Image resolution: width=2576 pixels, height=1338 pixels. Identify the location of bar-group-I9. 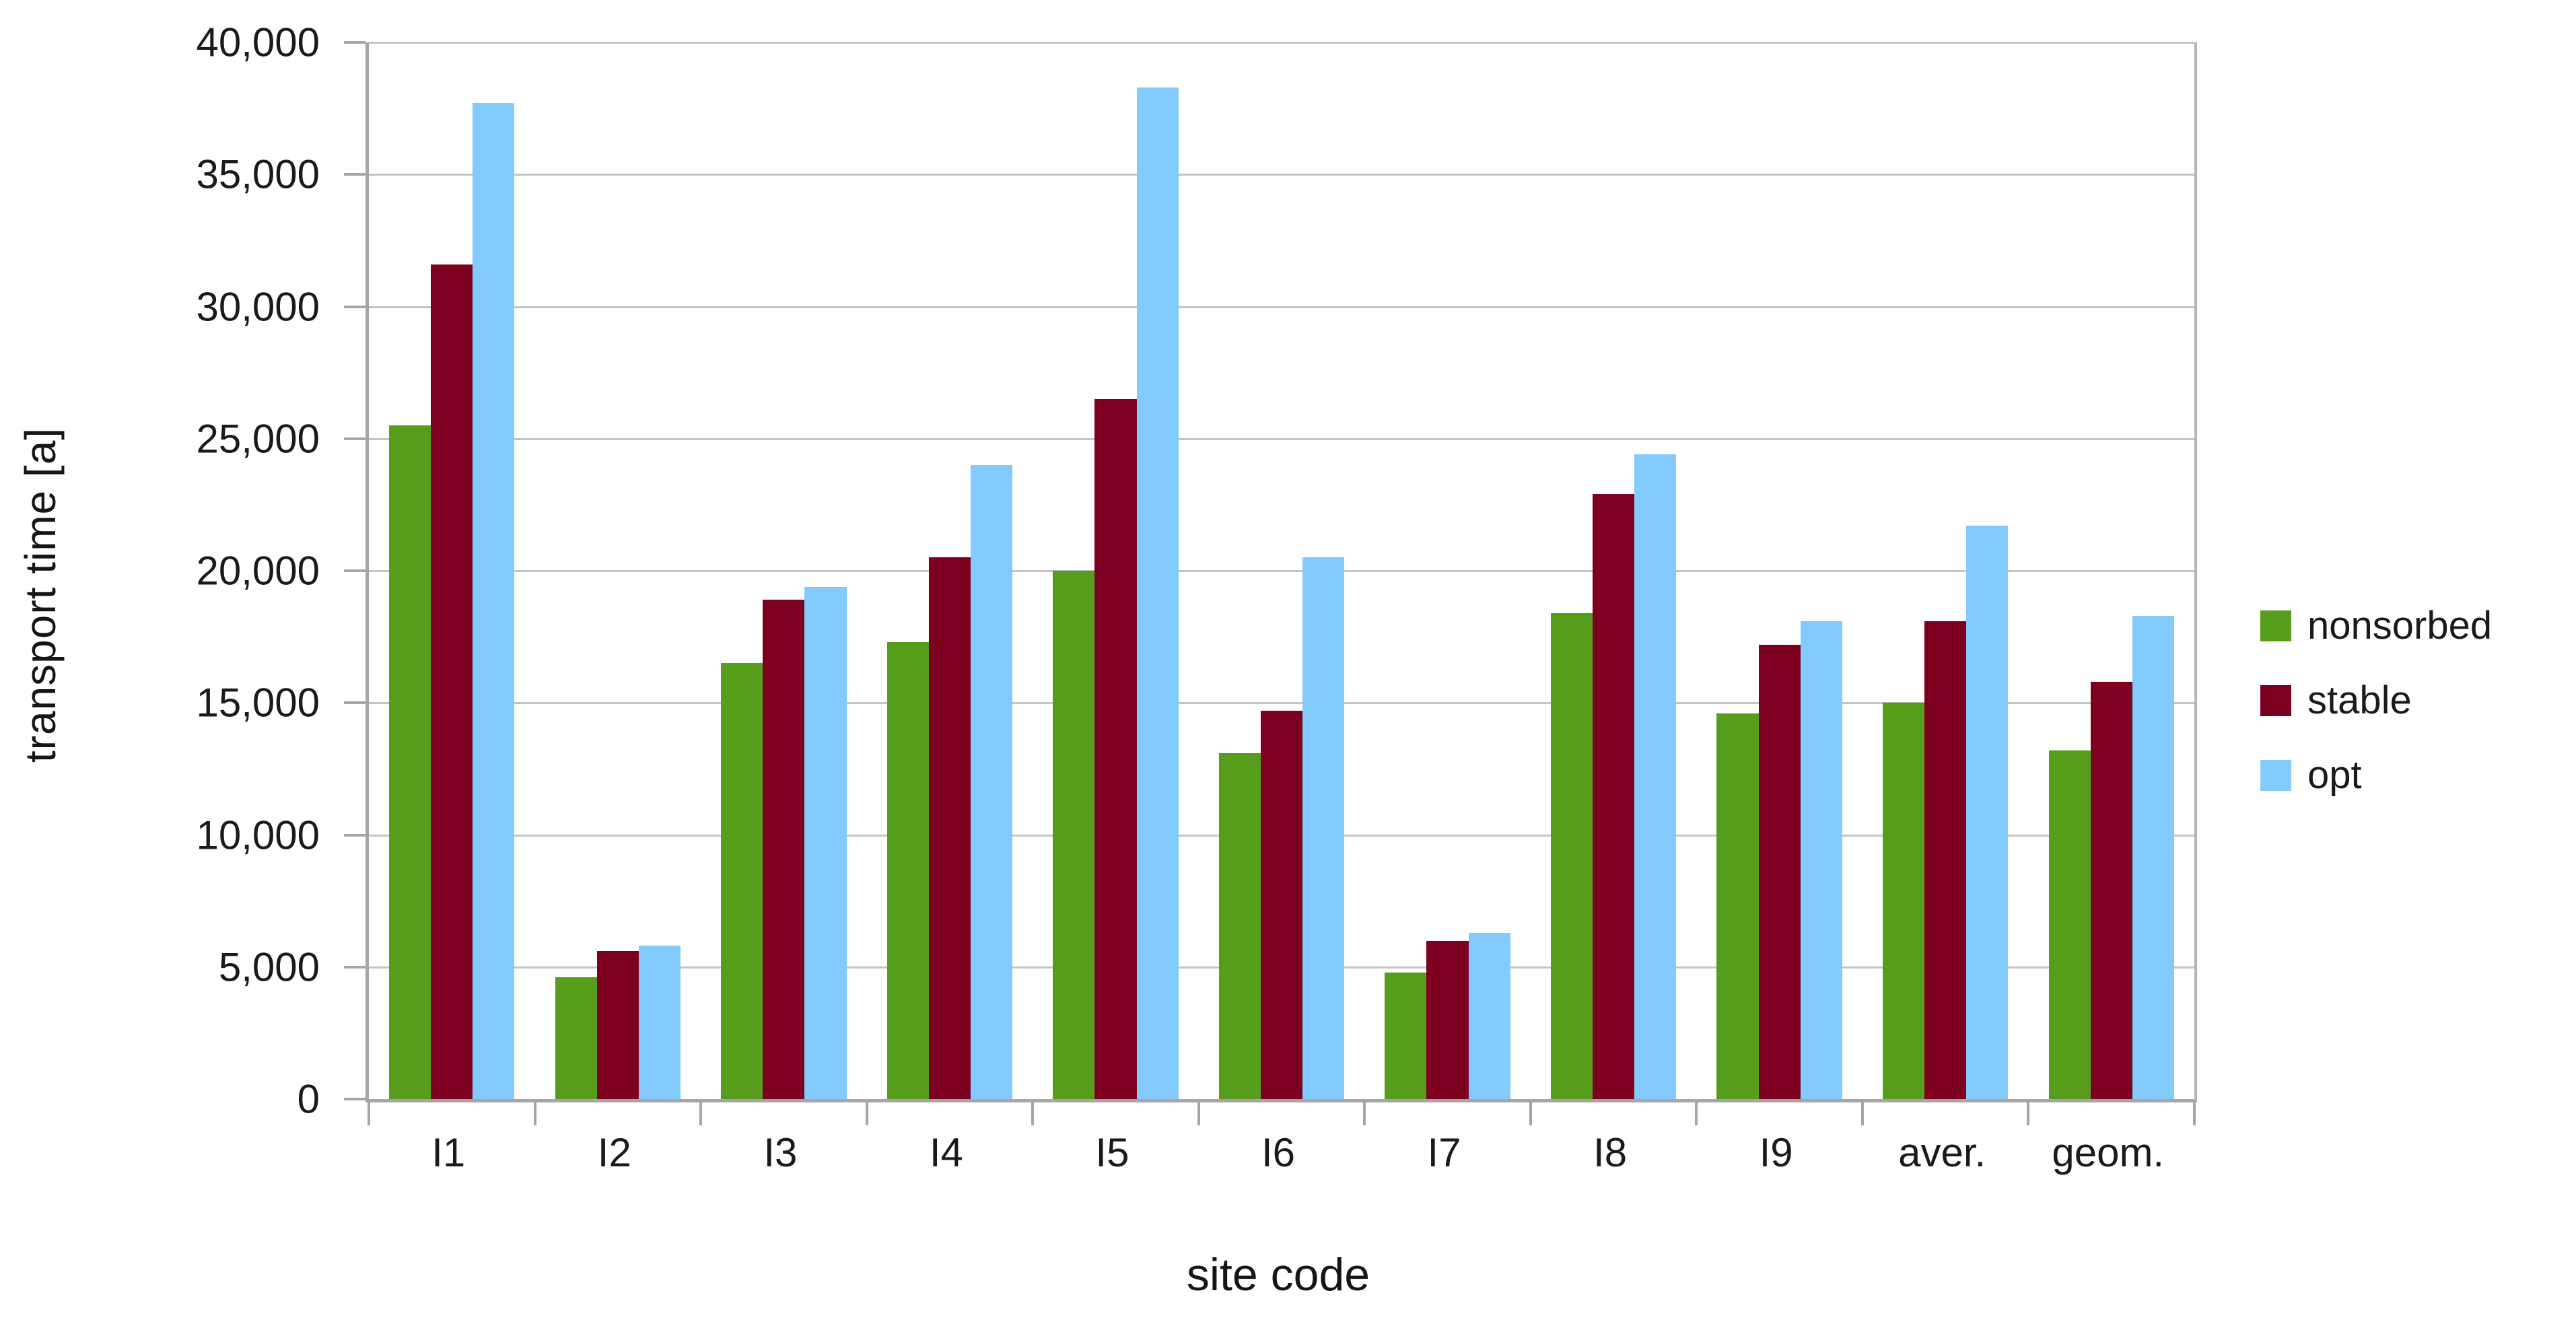
(1779, 570).